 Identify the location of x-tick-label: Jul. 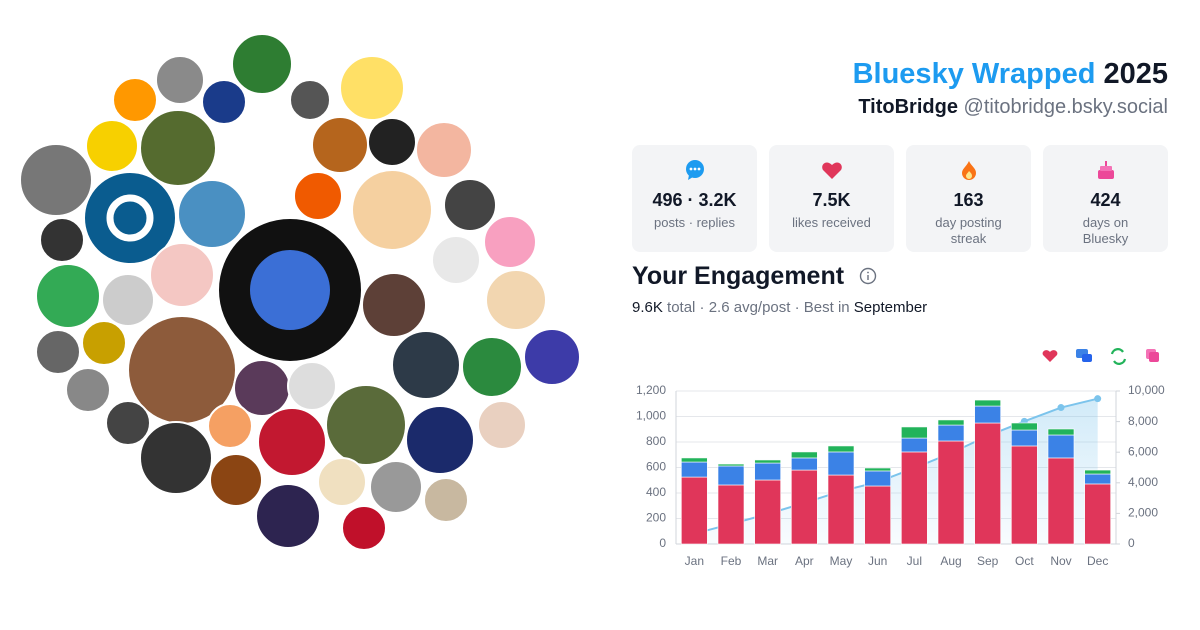
(914, 561).